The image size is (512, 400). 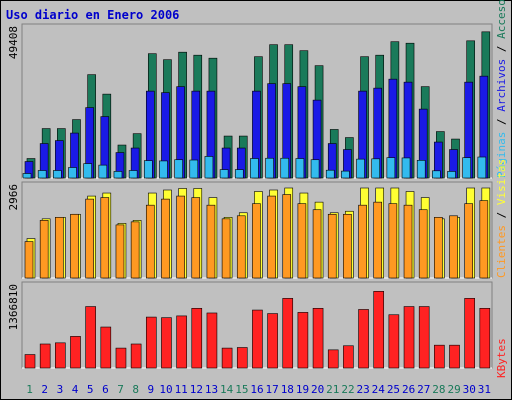 What do you see at coordinates (13, 42) in the screenshot?
I see `ymax-label-1: 49408` at bounding box center [13, 42].